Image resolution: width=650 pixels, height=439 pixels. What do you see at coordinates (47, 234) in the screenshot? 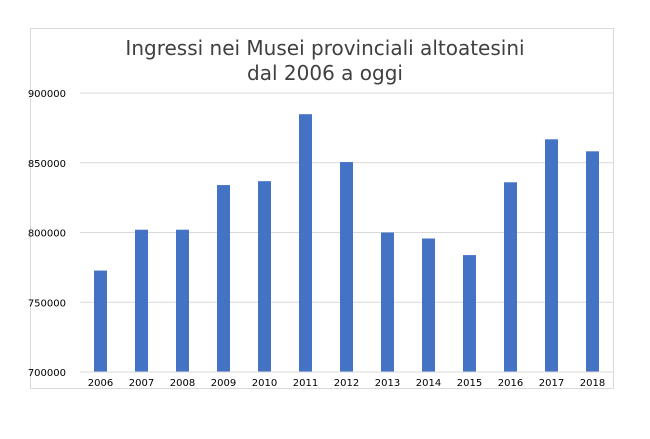
I see `y-tick-label: 800000` at bounding box center [47, 234].